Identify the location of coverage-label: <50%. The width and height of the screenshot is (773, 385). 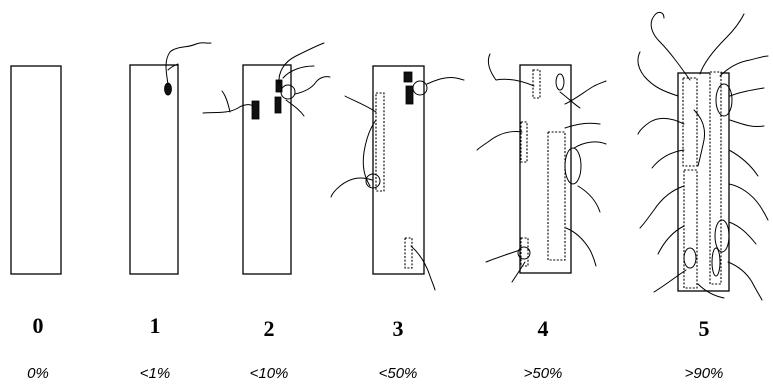
(398, 373).